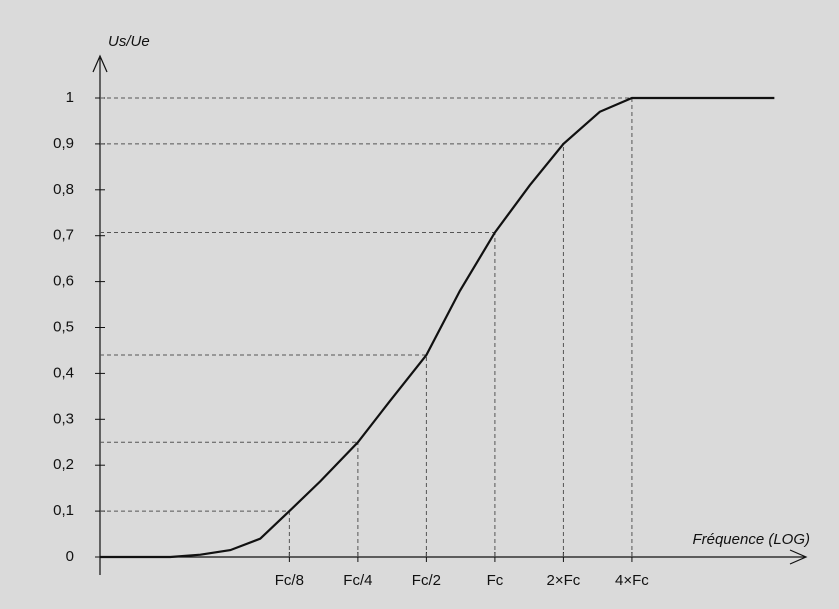 The image size is (839, 609). What do you see at coordinates (63, 510) in the screenshot?
I see `y-tick-label: 0,1` at bounding box center [63, 510].